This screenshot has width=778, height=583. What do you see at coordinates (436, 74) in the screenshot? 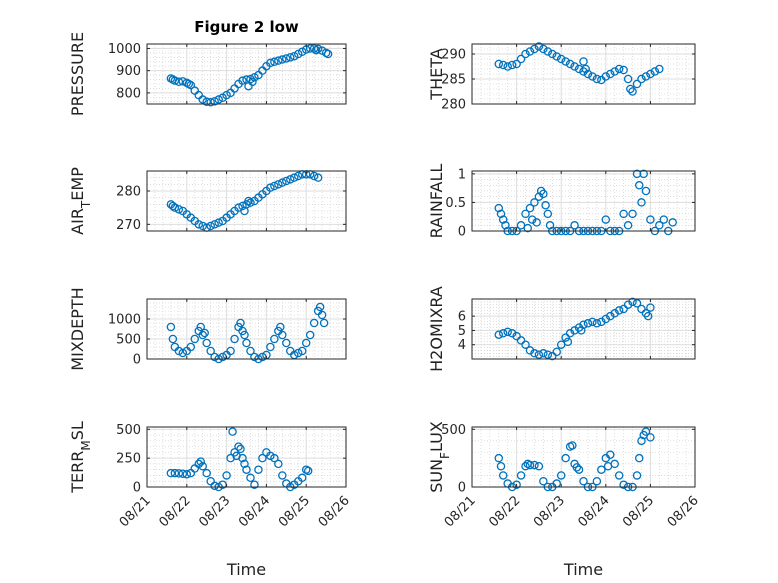
I see `y-axis-label: THETA` at bounding box center [436, 74].